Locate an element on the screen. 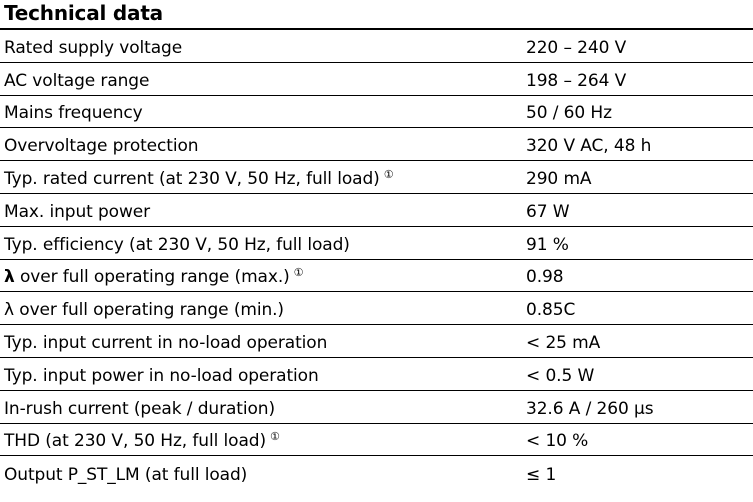 This screenshot has height=502, width=753. row-label: Rated supply voltage is located at coordinates (93, 47).